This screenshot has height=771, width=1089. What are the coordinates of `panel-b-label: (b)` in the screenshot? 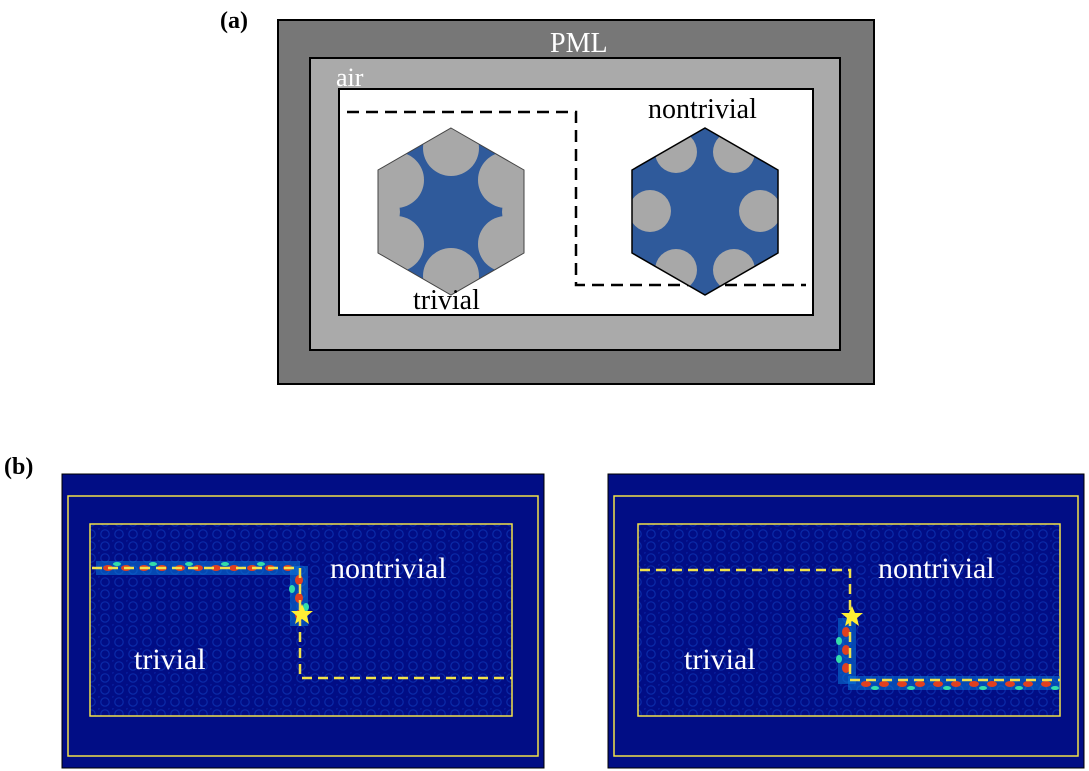 It's located at (19, 467).